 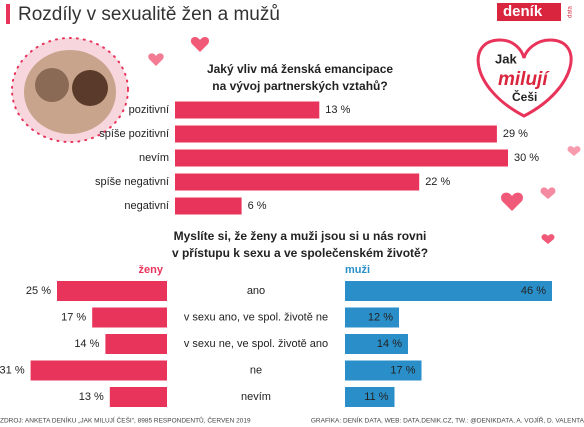 What do you see at coordinates (70, 90) in the screenshot?
I see `photo` at bounding box center [70, 90].